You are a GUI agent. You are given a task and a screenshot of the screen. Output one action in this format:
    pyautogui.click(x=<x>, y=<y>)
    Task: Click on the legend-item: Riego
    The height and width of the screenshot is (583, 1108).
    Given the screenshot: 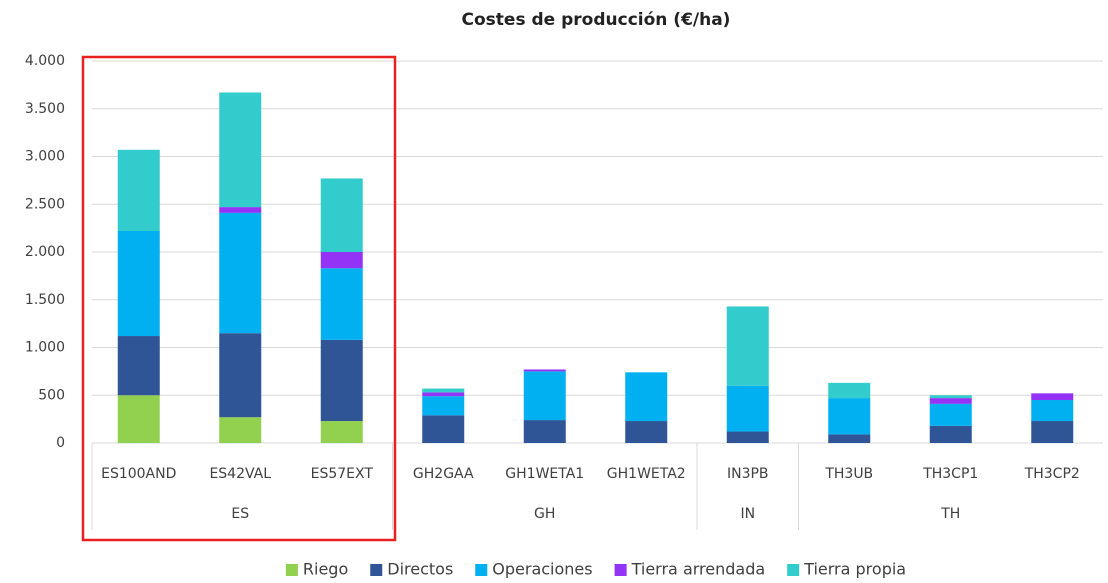 What is the action you would take?
    pyautogui.click(x=316, y=569)
    